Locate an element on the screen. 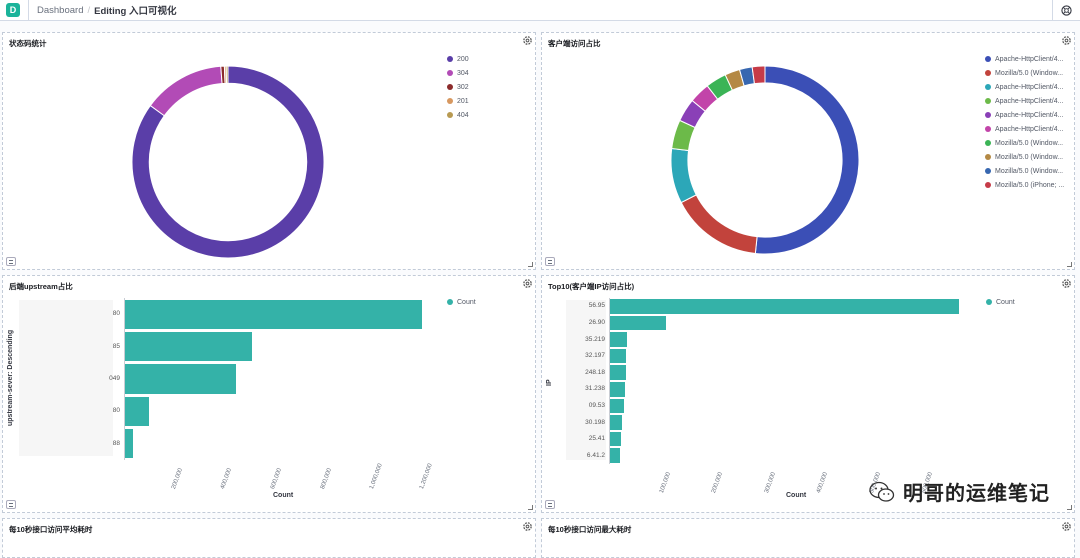  watermark-text: 明哥的运维笔记 is located at coordinates (976, 491).